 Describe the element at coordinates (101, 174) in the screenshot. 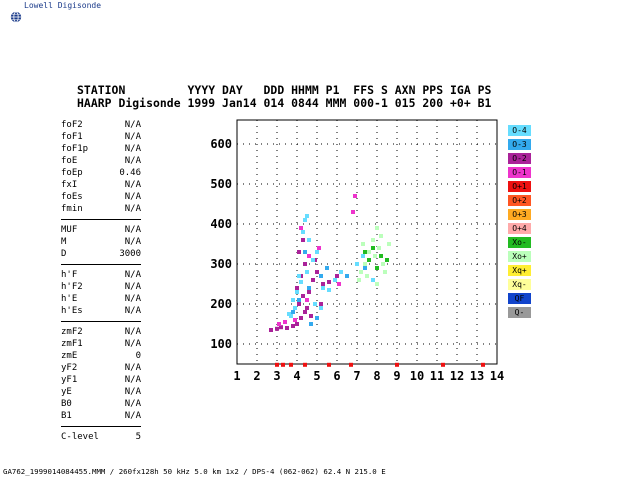

I see `param-row: foEp 0.46` at that location.